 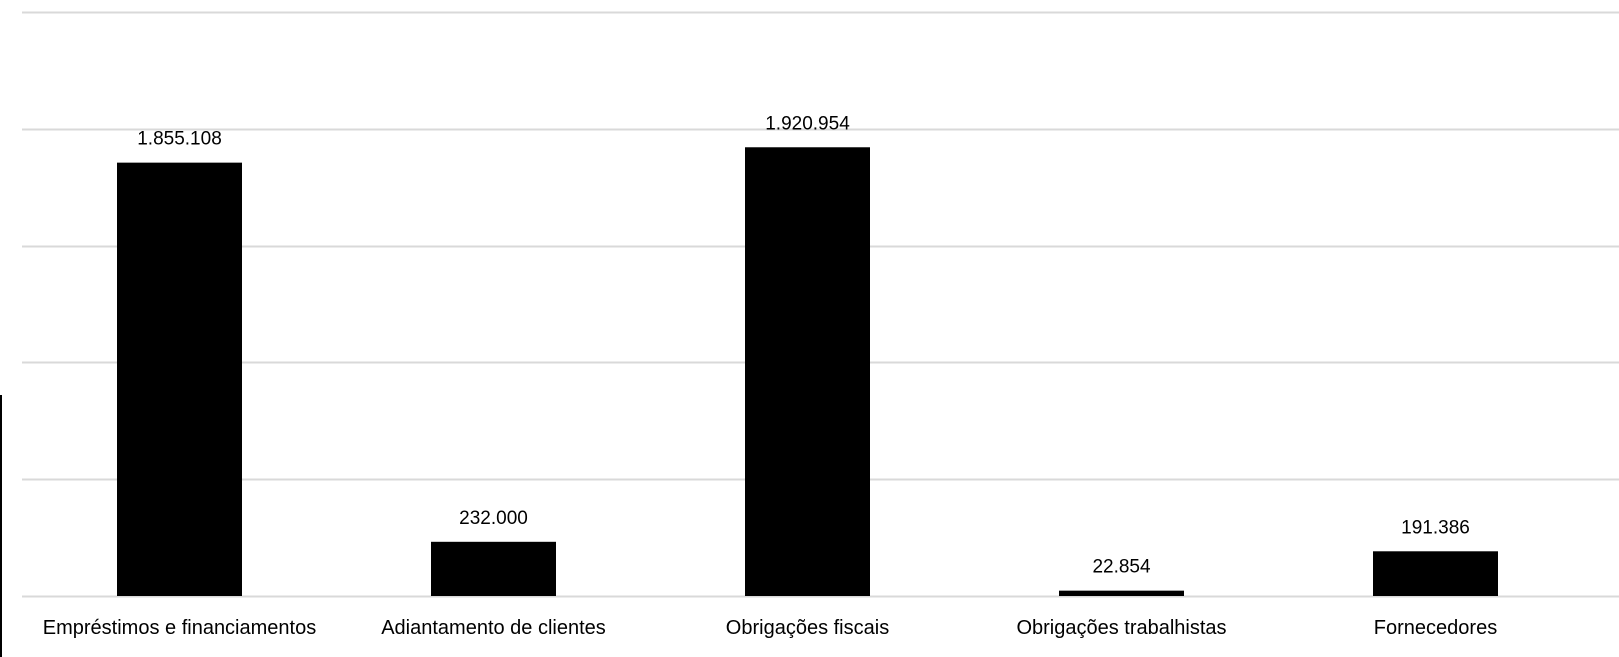 I want to click on data-label-1: 1.855.108, so click(x=179, y=139).